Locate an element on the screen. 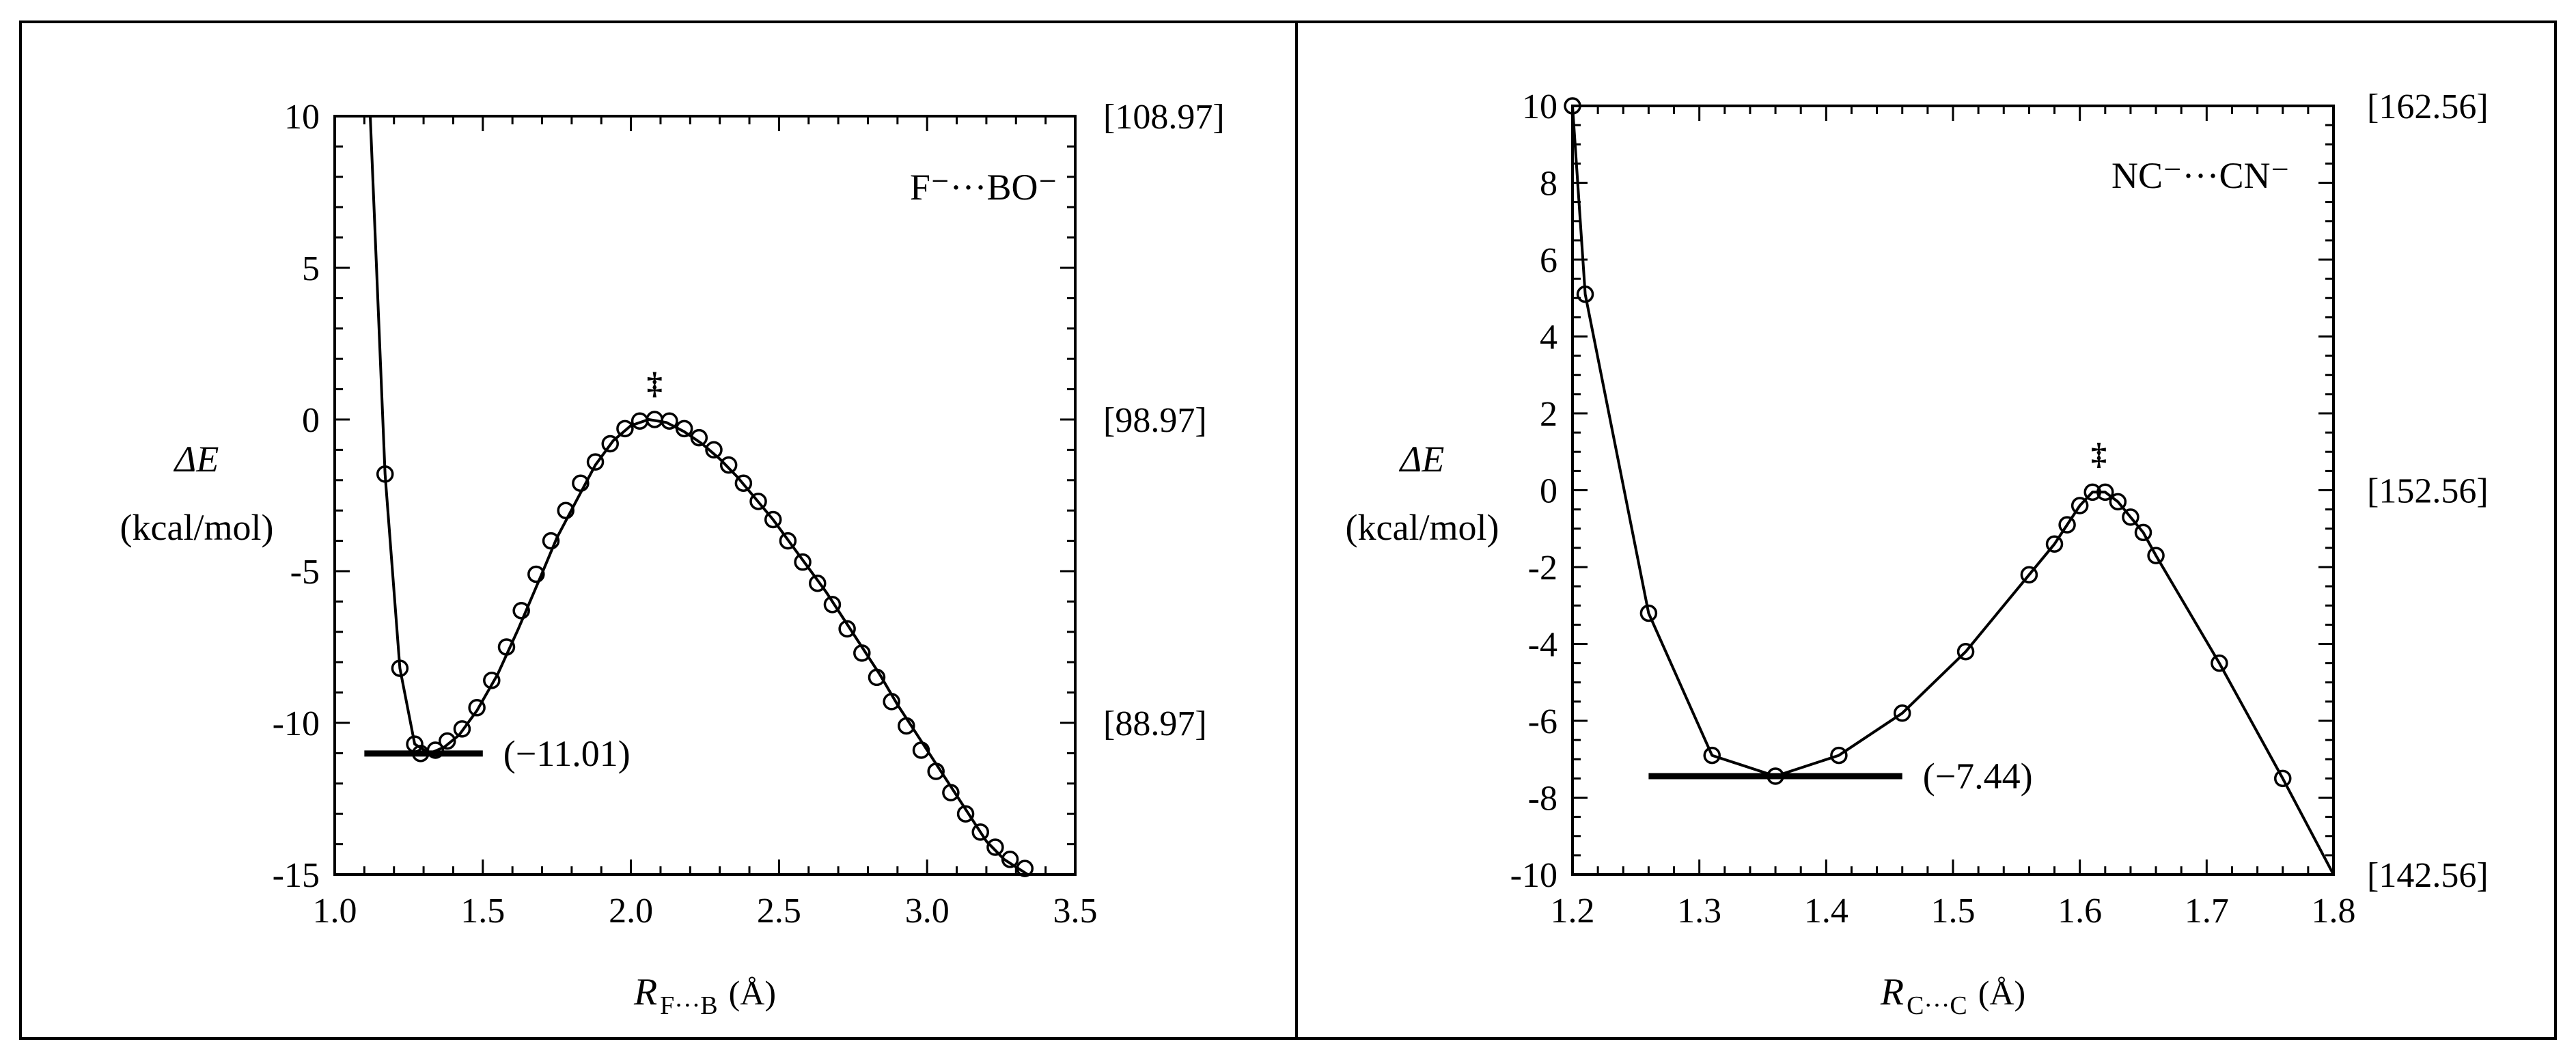 The image size is (2576, 1059). x-tick-label: 2.5 is located at coordinates (779, 911).